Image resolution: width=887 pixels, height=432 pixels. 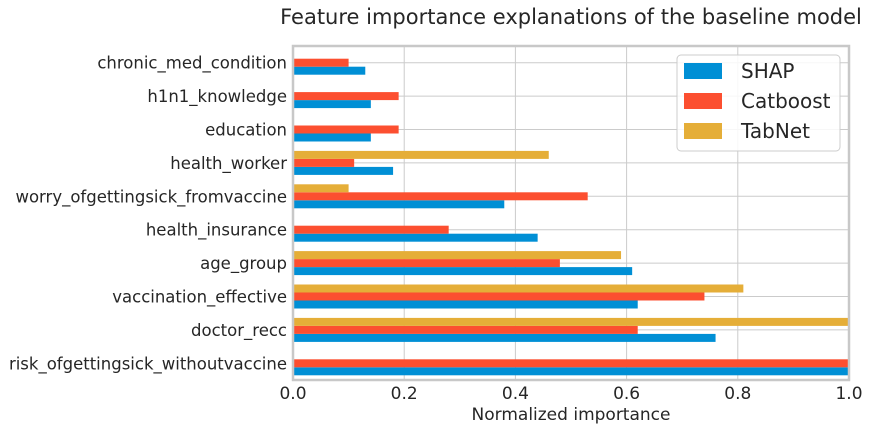 What do you see at coordinates (321, 62) in the screenshot?
I see `bar-catboost-chronic-med-condition` at bounding box center [321, 62].